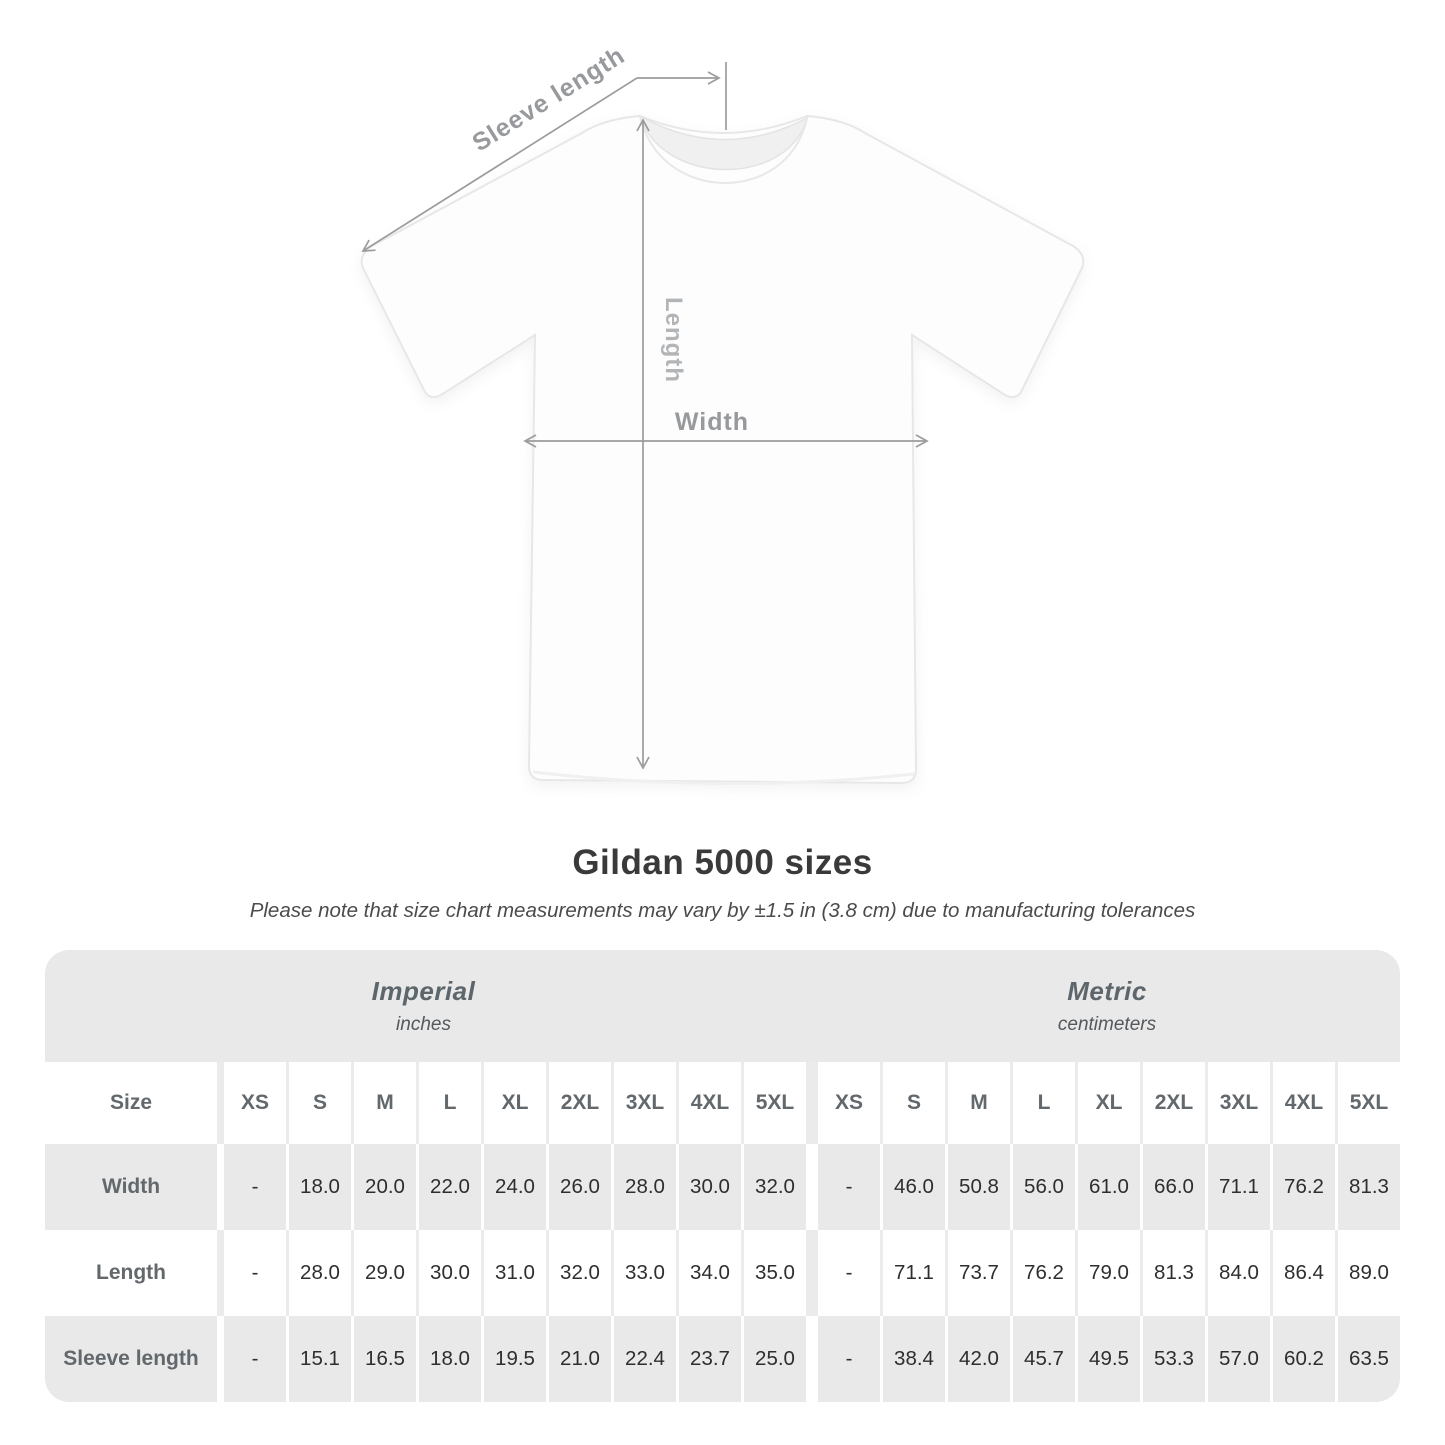 The width and height of the screenshot is (1445, 1445). Describe the element at coordinates (1302, 1273) in the screenshot. I see `table-cell: 86.4` at that location.